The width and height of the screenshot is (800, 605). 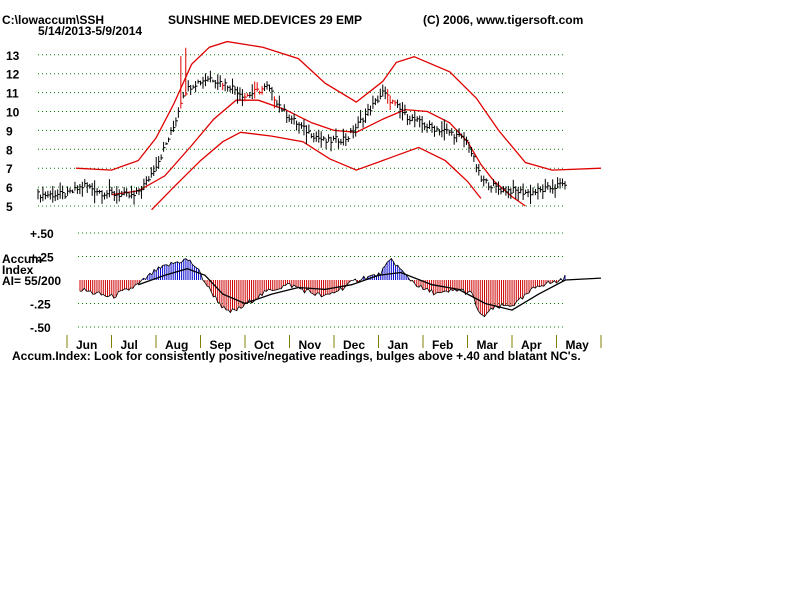 I want to click on accum-outline, so click(x=322, y=287).